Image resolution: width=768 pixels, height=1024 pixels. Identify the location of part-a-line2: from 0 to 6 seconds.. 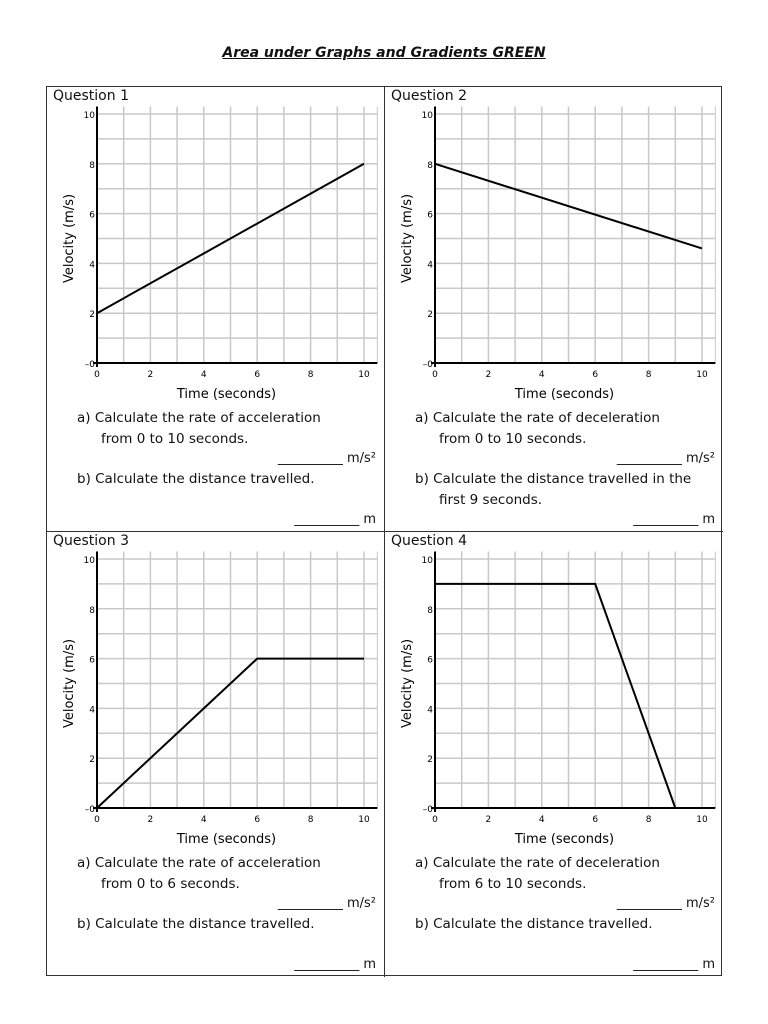
(170, 883).